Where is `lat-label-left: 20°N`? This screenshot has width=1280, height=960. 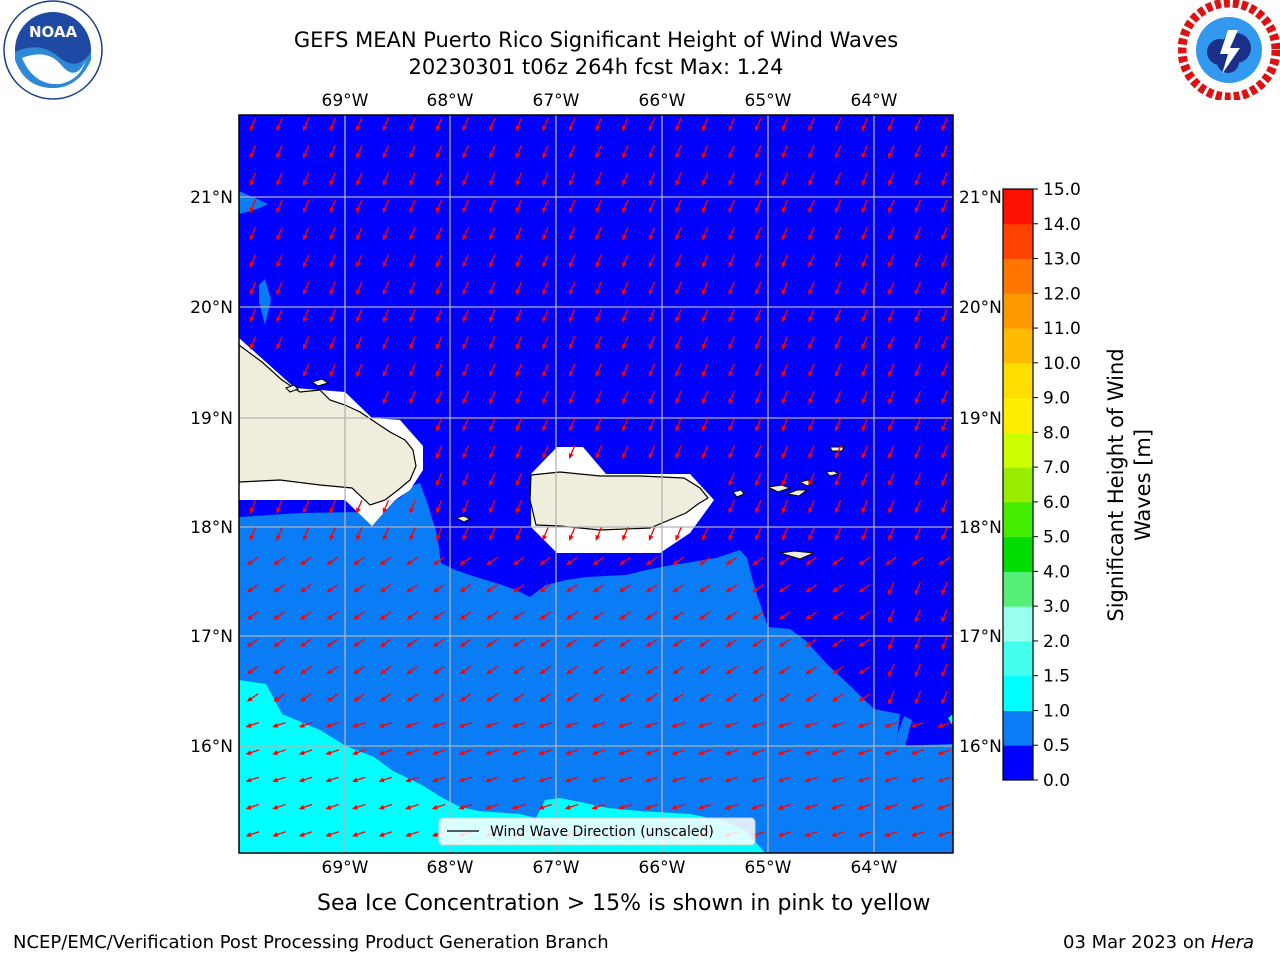
lat-label-left: 20°N is located at coordinates (211, 308).